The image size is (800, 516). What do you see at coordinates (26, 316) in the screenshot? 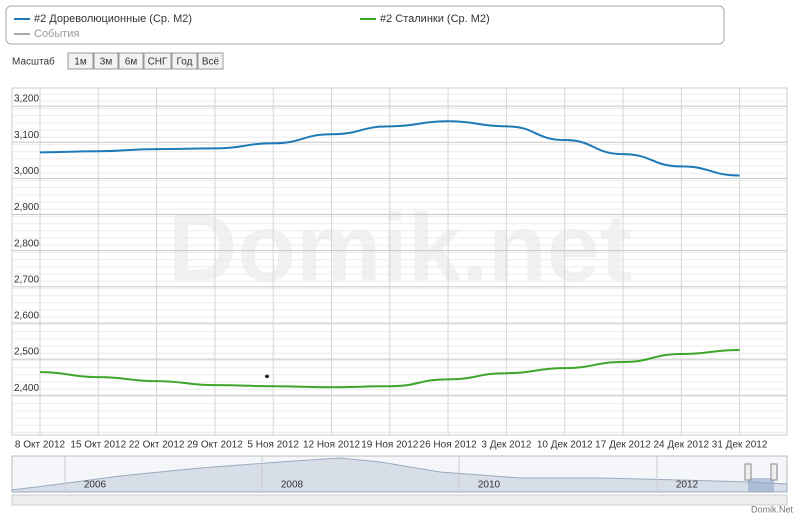
I see `y-tick-label: 2,600` at bounding box center [26, 316].